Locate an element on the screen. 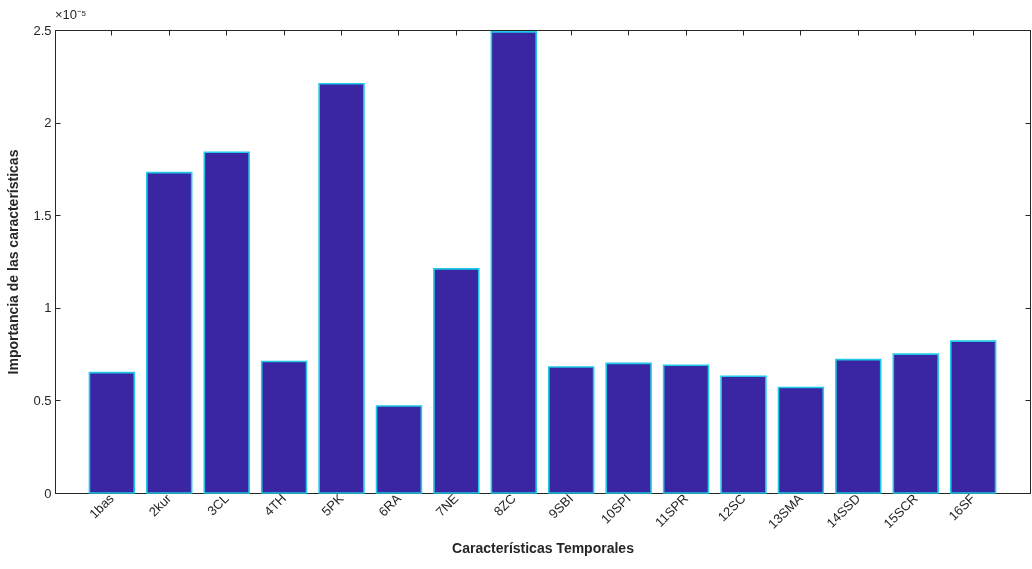  x-tick-label: 7NE is located at coordinates (447, 505).